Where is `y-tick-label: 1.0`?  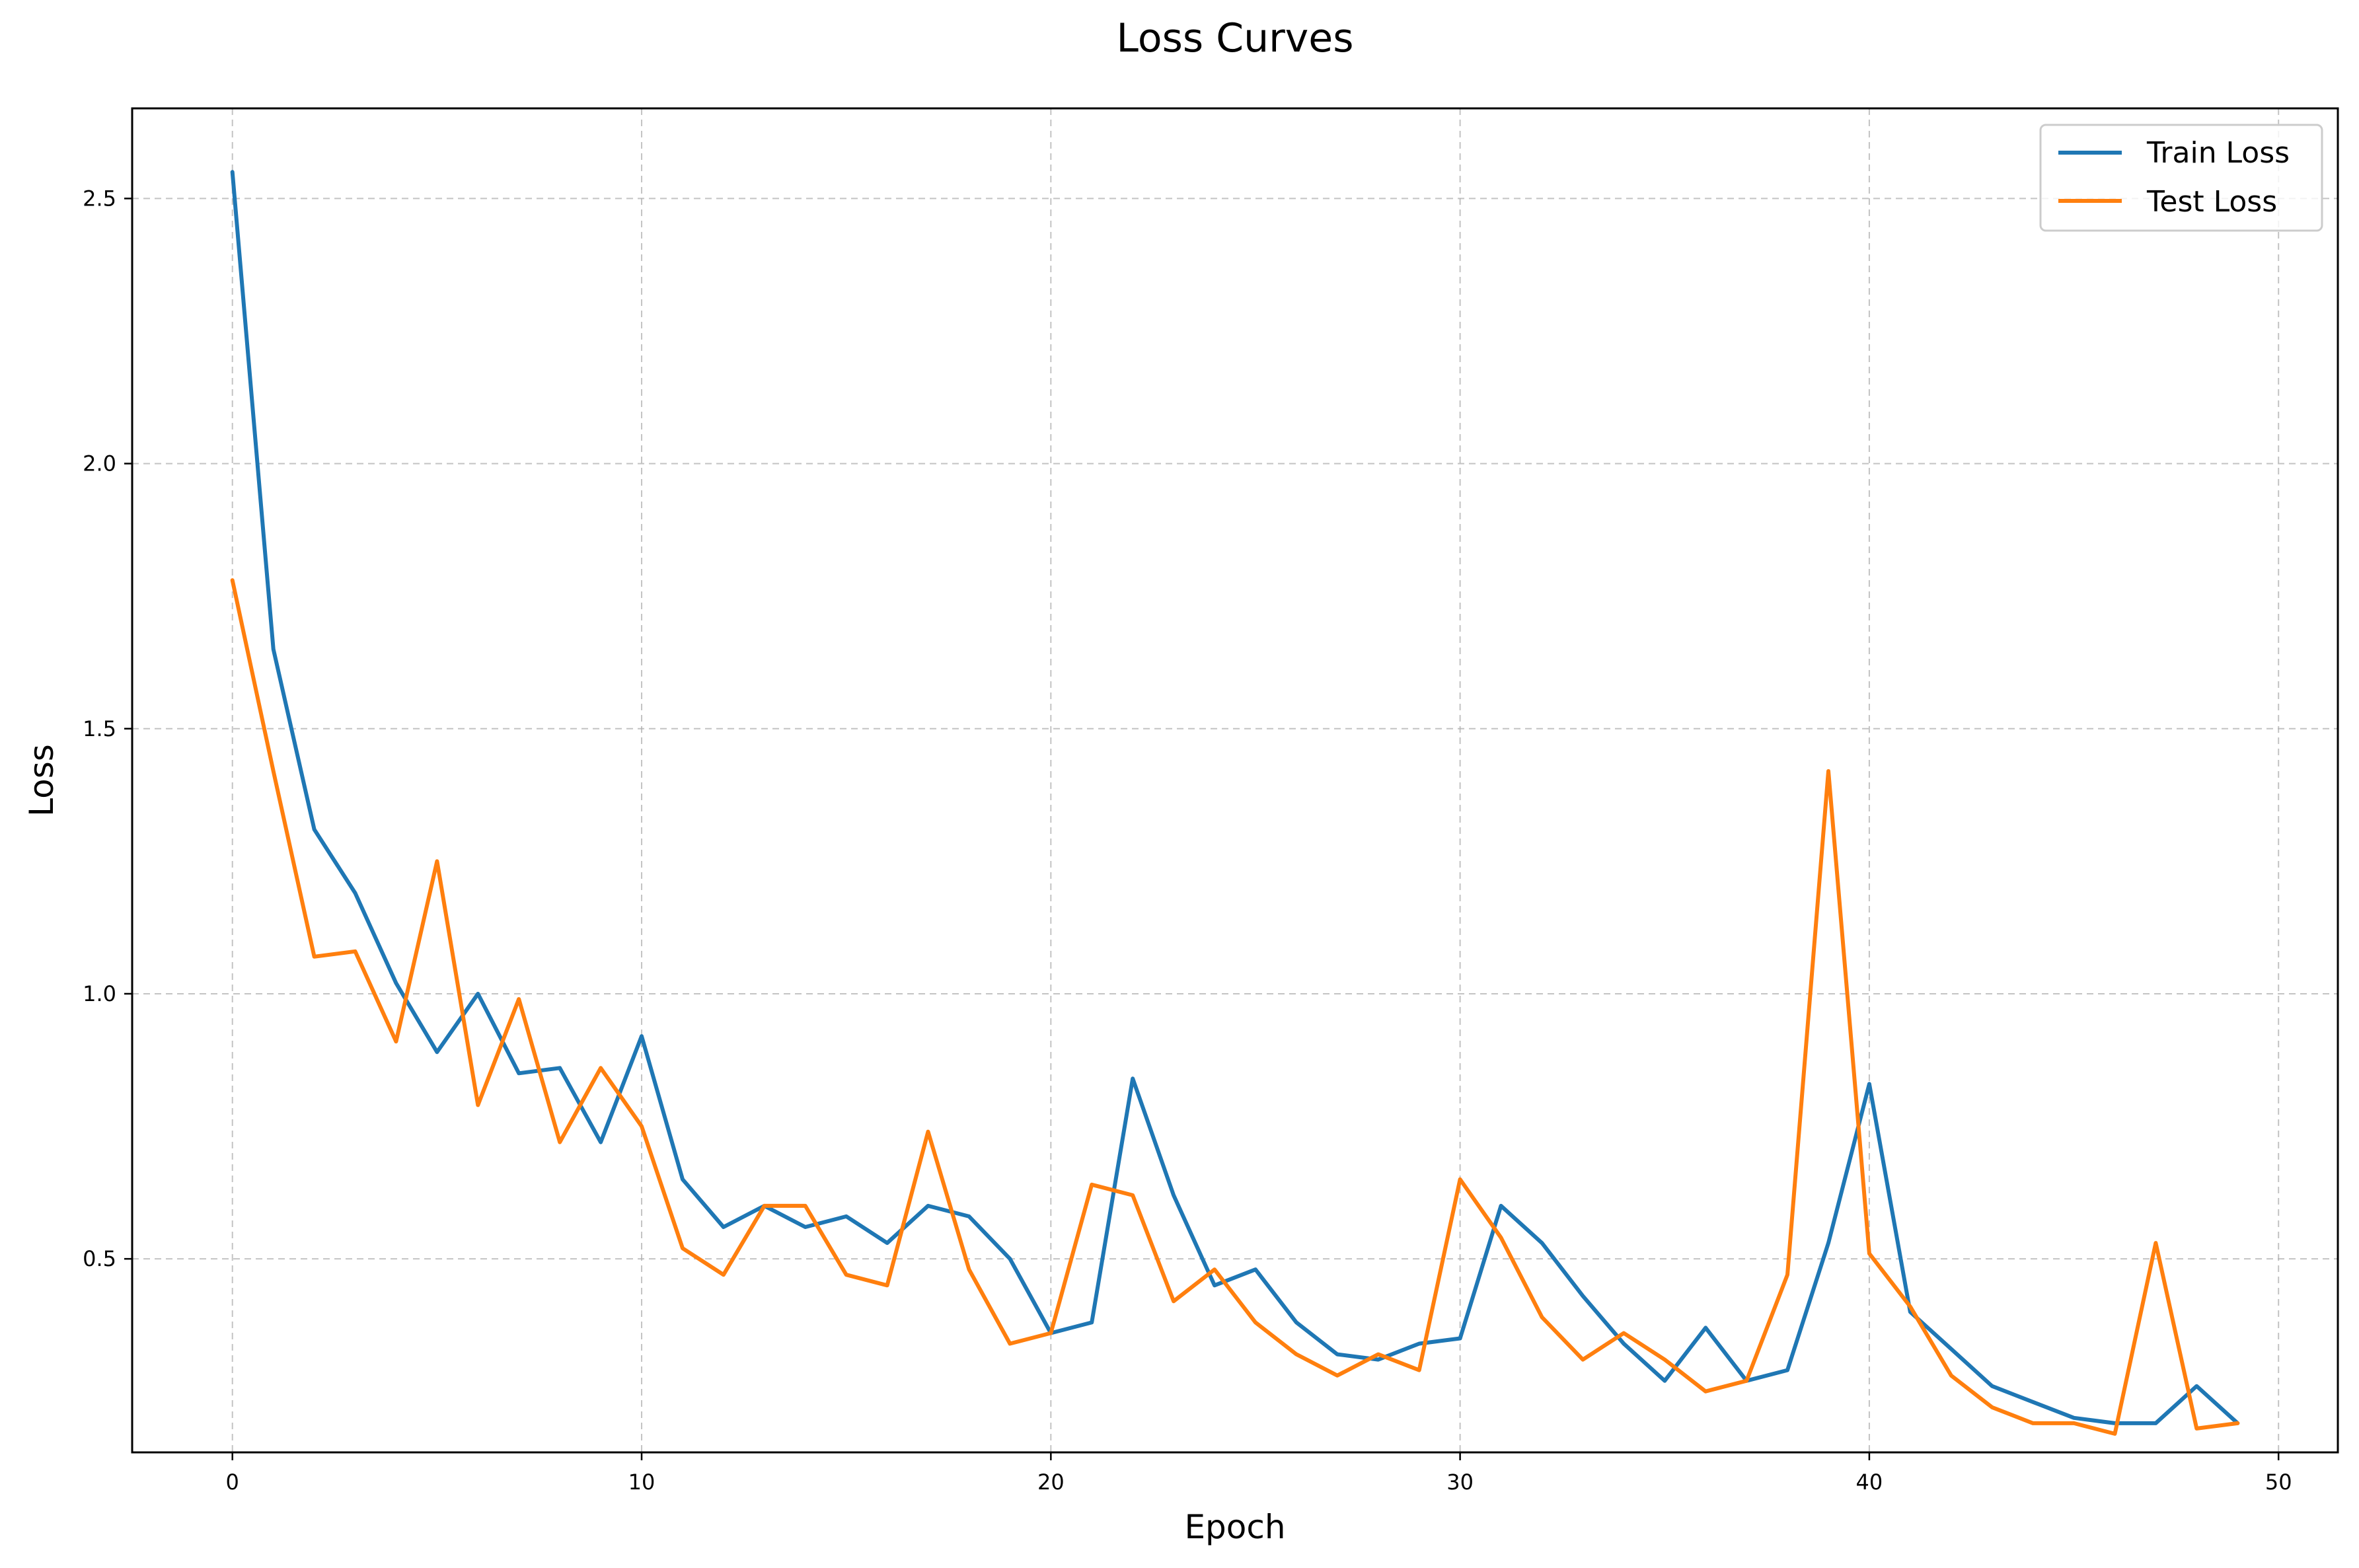
y-tick-label: 1.0 is located at coordinates (99, 993).